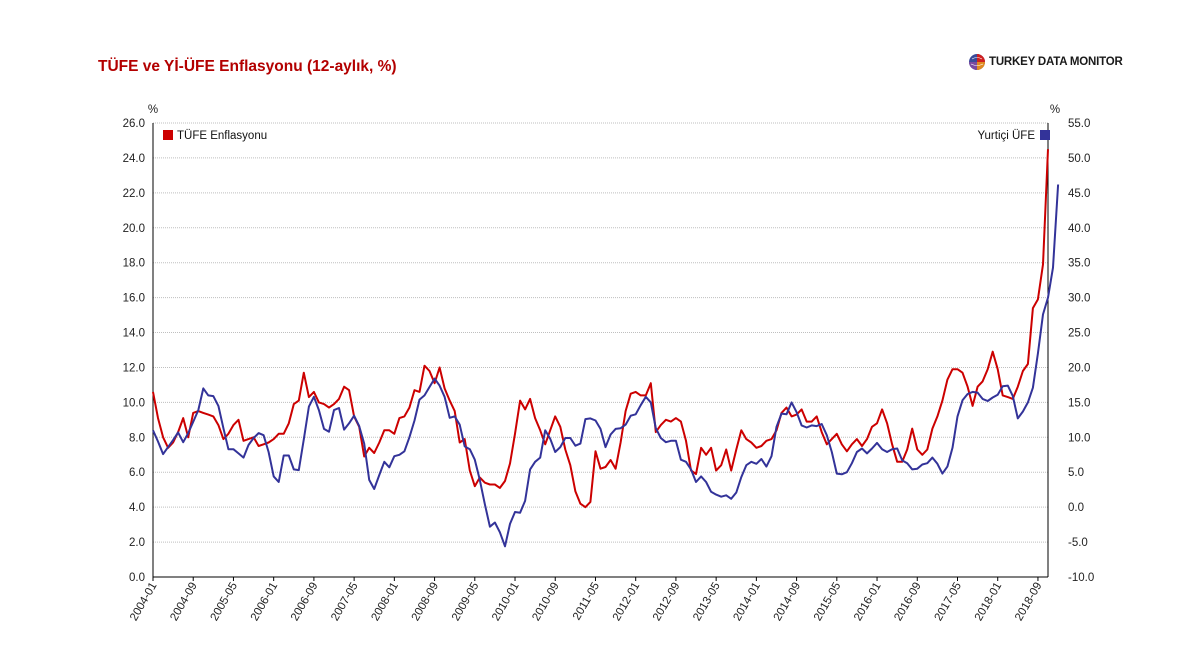 This screenshot has width=1192, height=658. I want to click on left-tick-label: 10.0, so click(134, 403).